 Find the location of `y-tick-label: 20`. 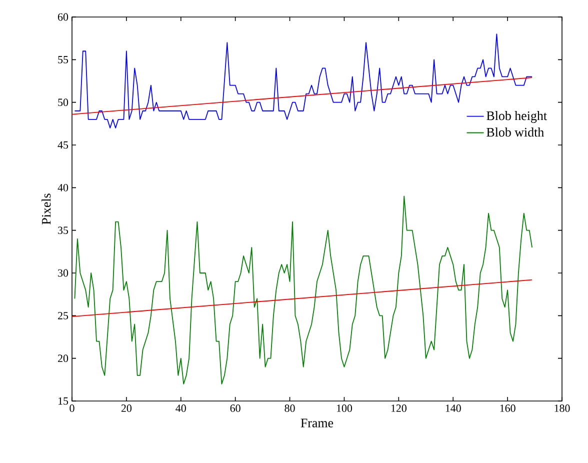

y-tick-label: 20 is located at coordinates (63, 358).